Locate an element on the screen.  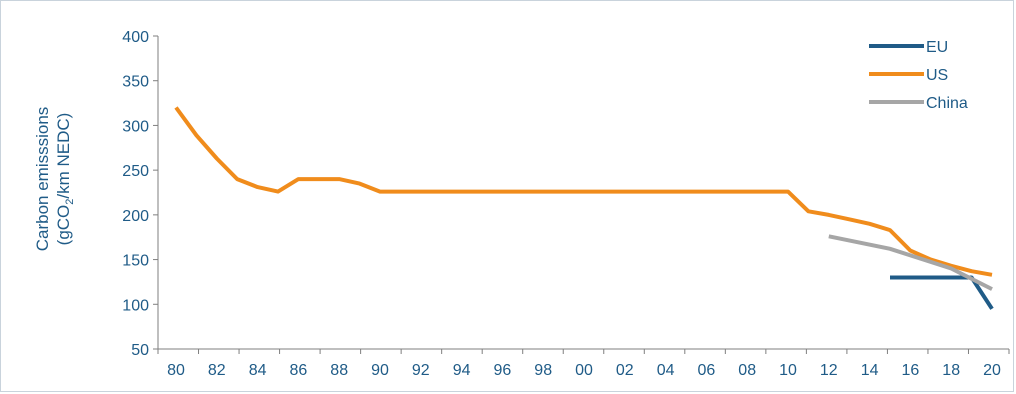
y-tick-label: 350 is located at coordinates (135, 82).